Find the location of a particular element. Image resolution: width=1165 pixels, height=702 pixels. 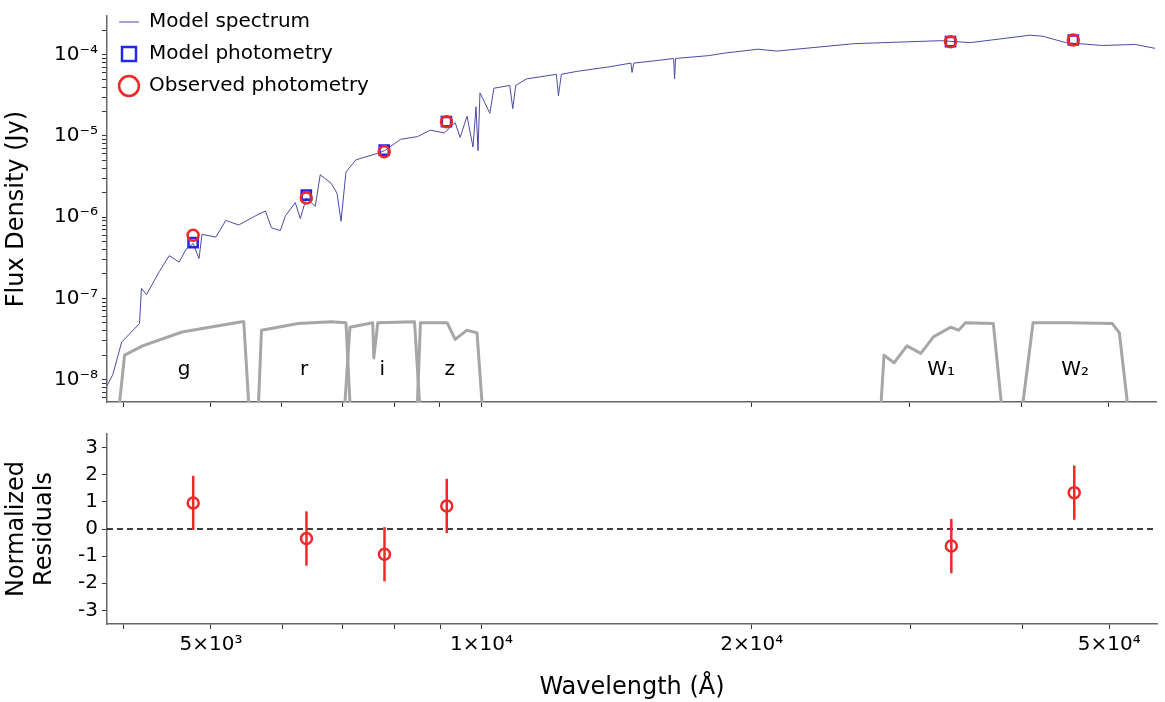

y-tick-label: -2 is located at coordinates (88, 581).